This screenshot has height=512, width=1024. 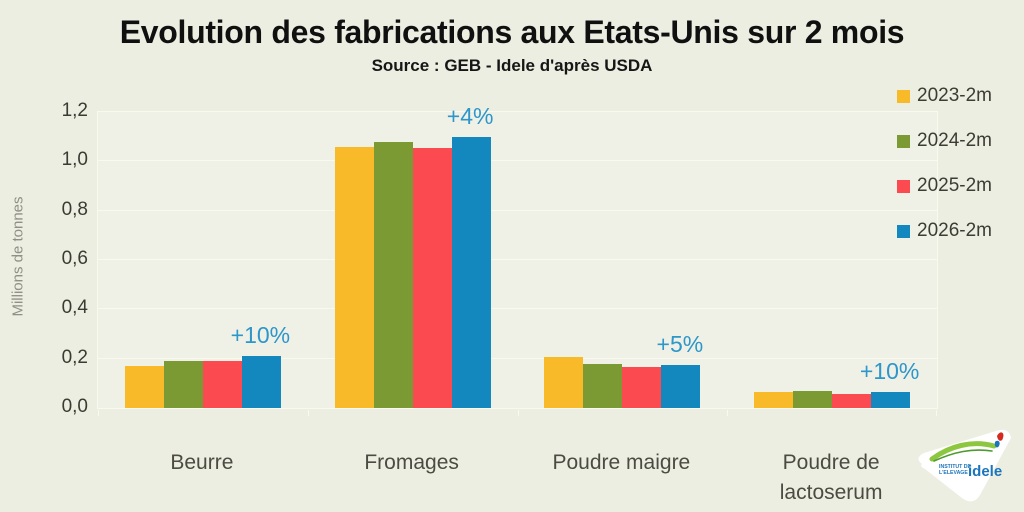 What do you see at coordinates (564, 382) in the screenshot?
I see `bar-2023-2m-poudre-maigre` at bounding box center [564, 382].